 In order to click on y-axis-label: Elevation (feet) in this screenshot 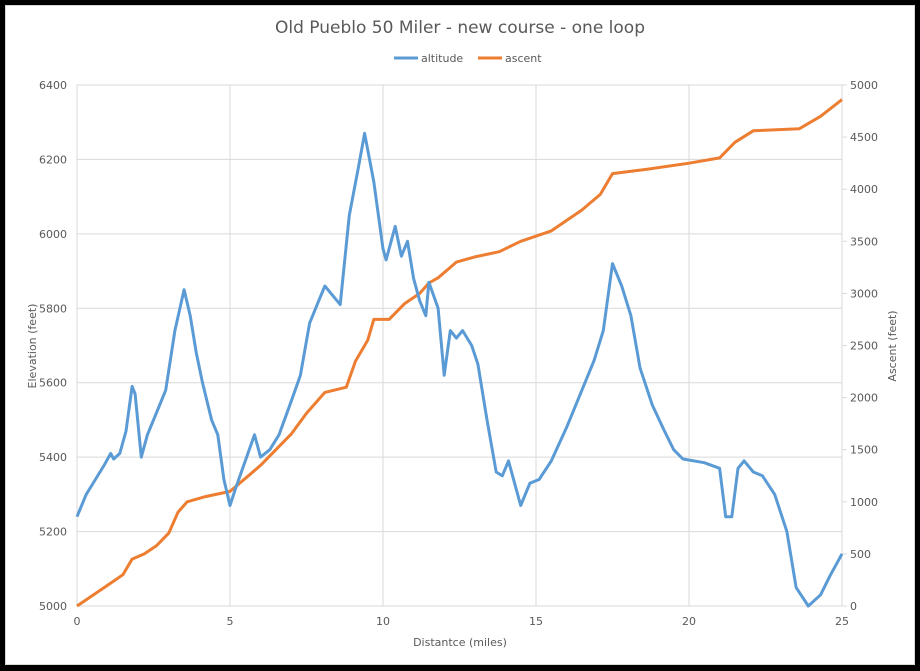, I will do `click(32, 346)`.